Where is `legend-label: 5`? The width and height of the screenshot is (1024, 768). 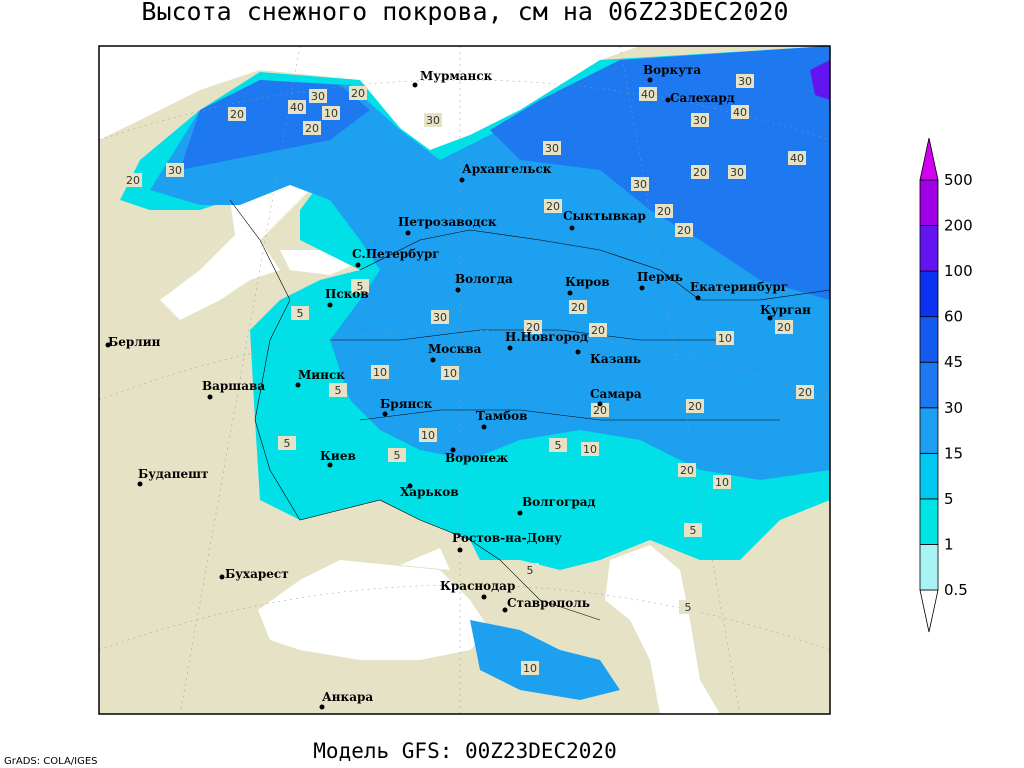
legend-label: 5 is located at coordinates (949, 499).